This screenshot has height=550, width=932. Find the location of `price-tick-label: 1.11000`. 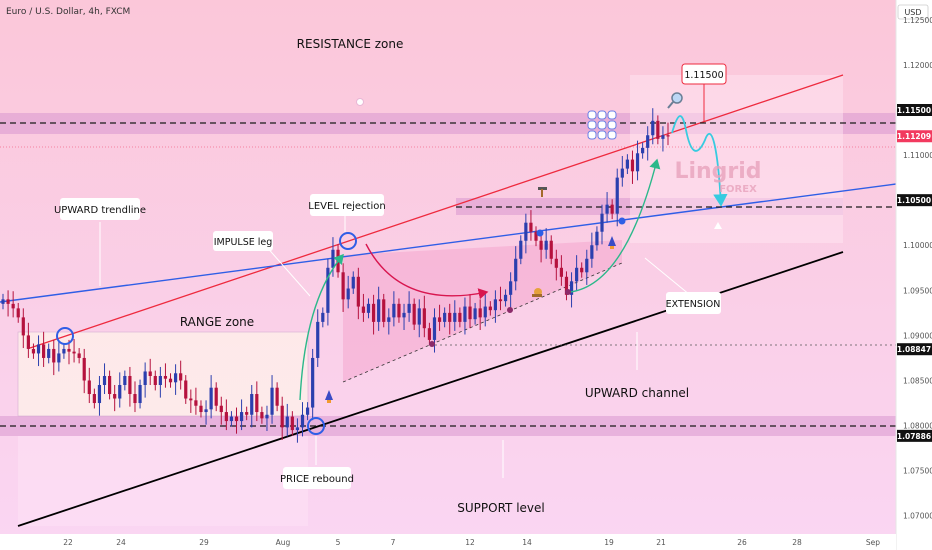

price-tick-label: 1.11000 is located at coordinates (917, 155).